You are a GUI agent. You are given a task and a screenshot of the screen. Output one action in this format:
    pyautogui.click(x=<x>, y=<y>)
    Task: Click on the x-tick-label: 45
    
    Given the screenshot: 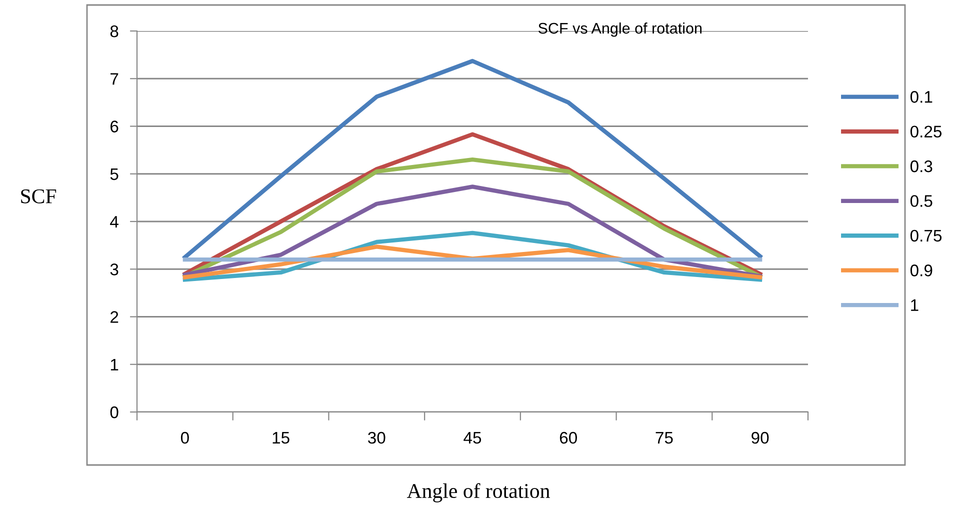 What is the action you would take?
    pyautogui.click(x=473, y=438)
    